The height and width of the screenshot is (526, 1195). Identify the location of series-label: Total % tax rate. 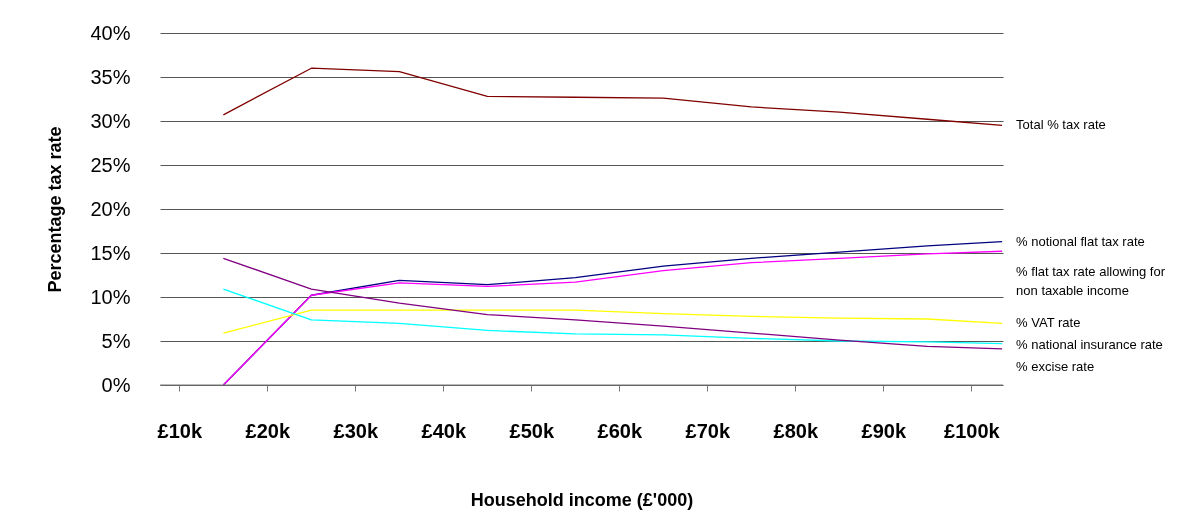
(1061, 125).